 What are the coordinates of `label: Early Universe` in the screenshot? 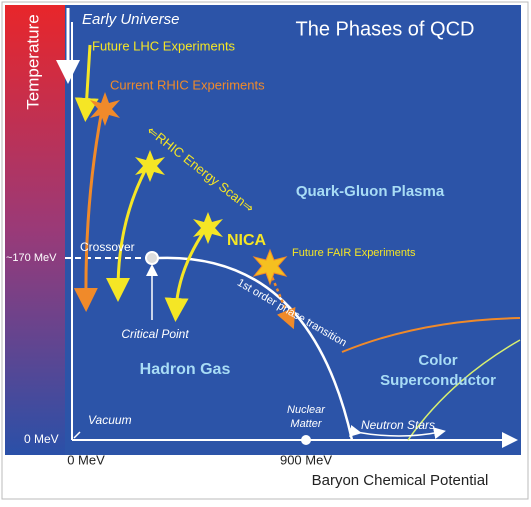 It's located at (131, 19).